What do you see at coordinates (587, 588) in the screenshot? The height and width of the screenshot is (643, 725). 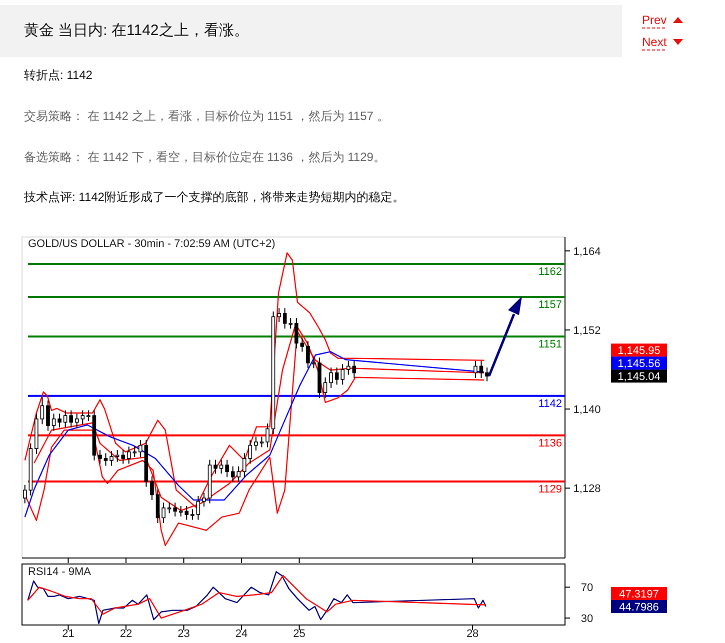 I see `y-tick-label: 70` at bounding box center [587, 588].